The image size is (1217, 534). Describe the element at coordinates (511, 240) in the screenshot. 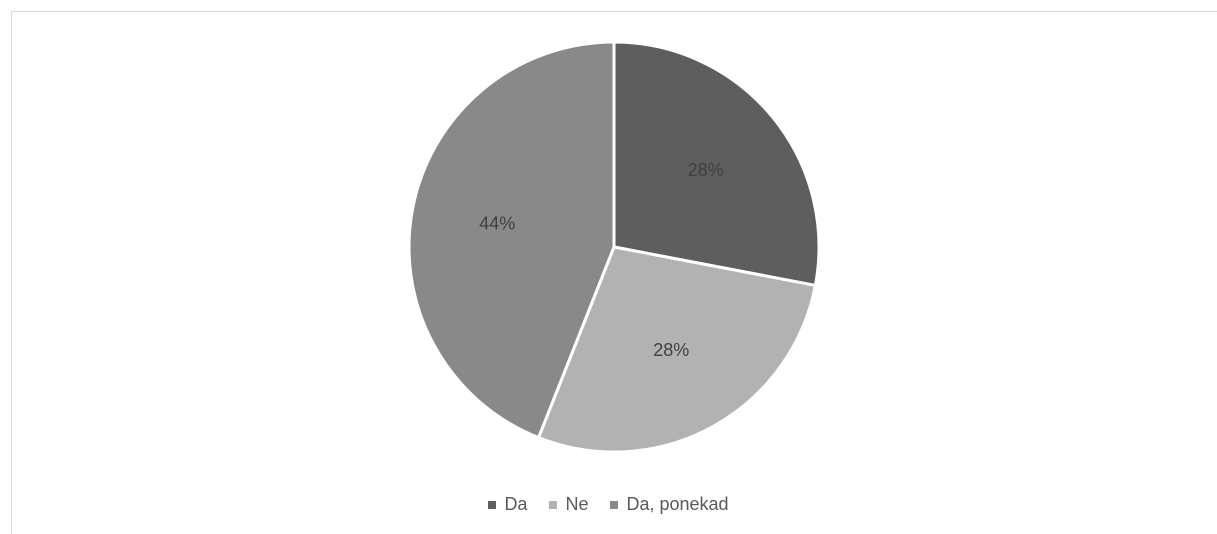

I see `pie-slice-da-ponekad` at that location.